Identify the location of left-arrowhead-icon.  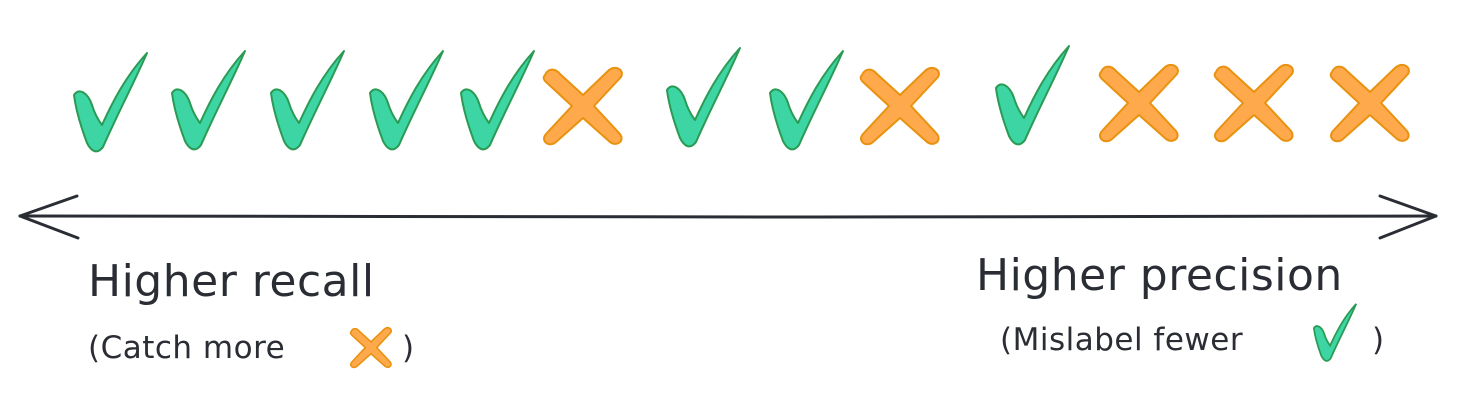
(49, 217).